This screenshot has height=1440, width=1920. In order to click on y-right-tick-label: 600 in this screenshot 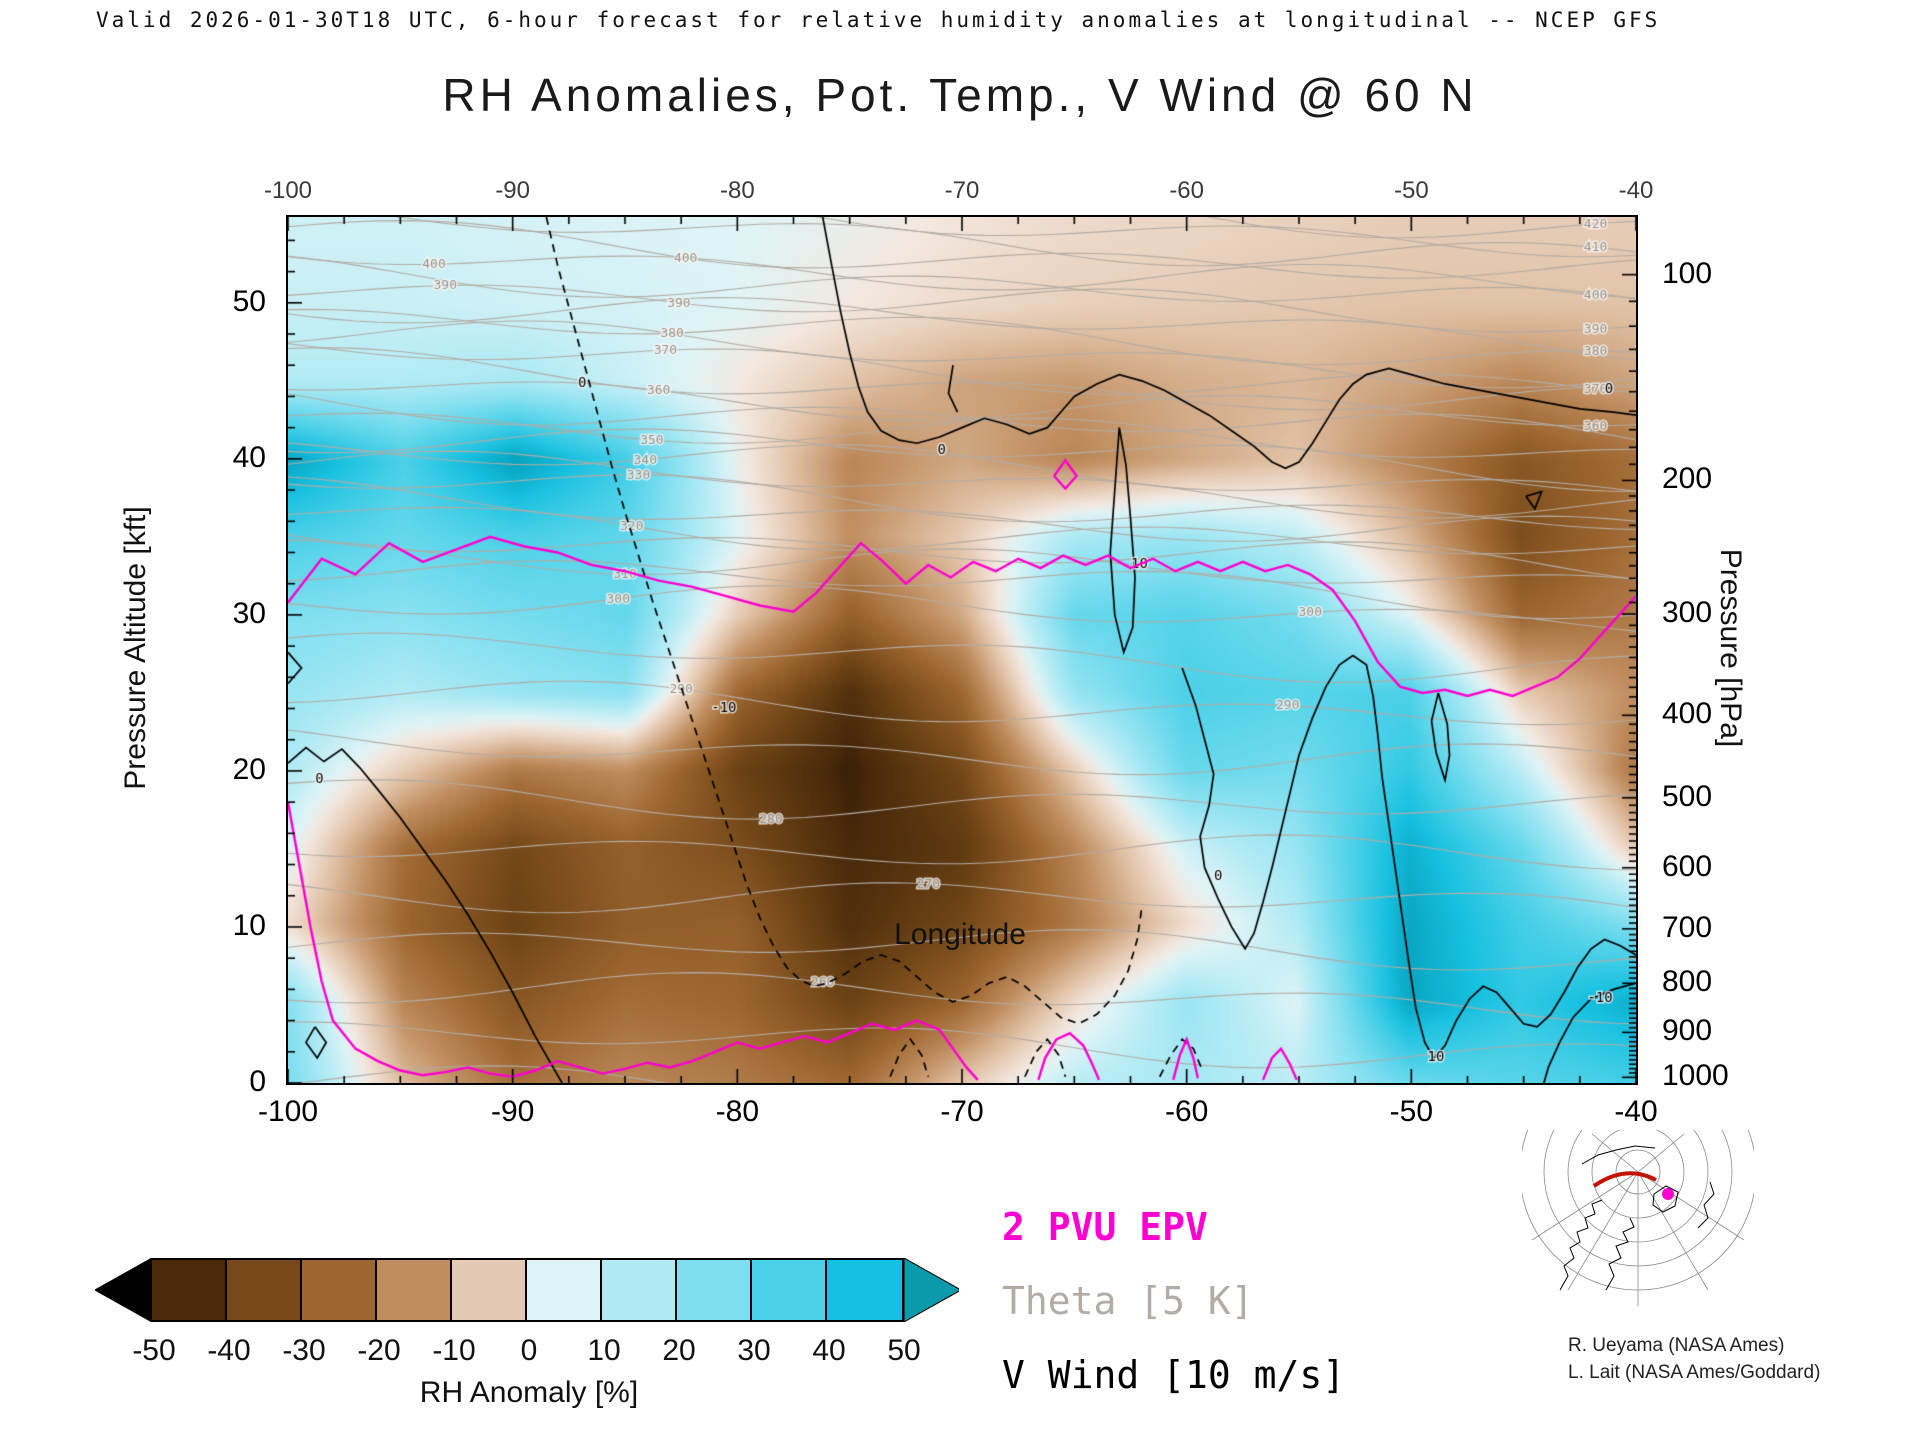, I will do `click(1687, 866)`.